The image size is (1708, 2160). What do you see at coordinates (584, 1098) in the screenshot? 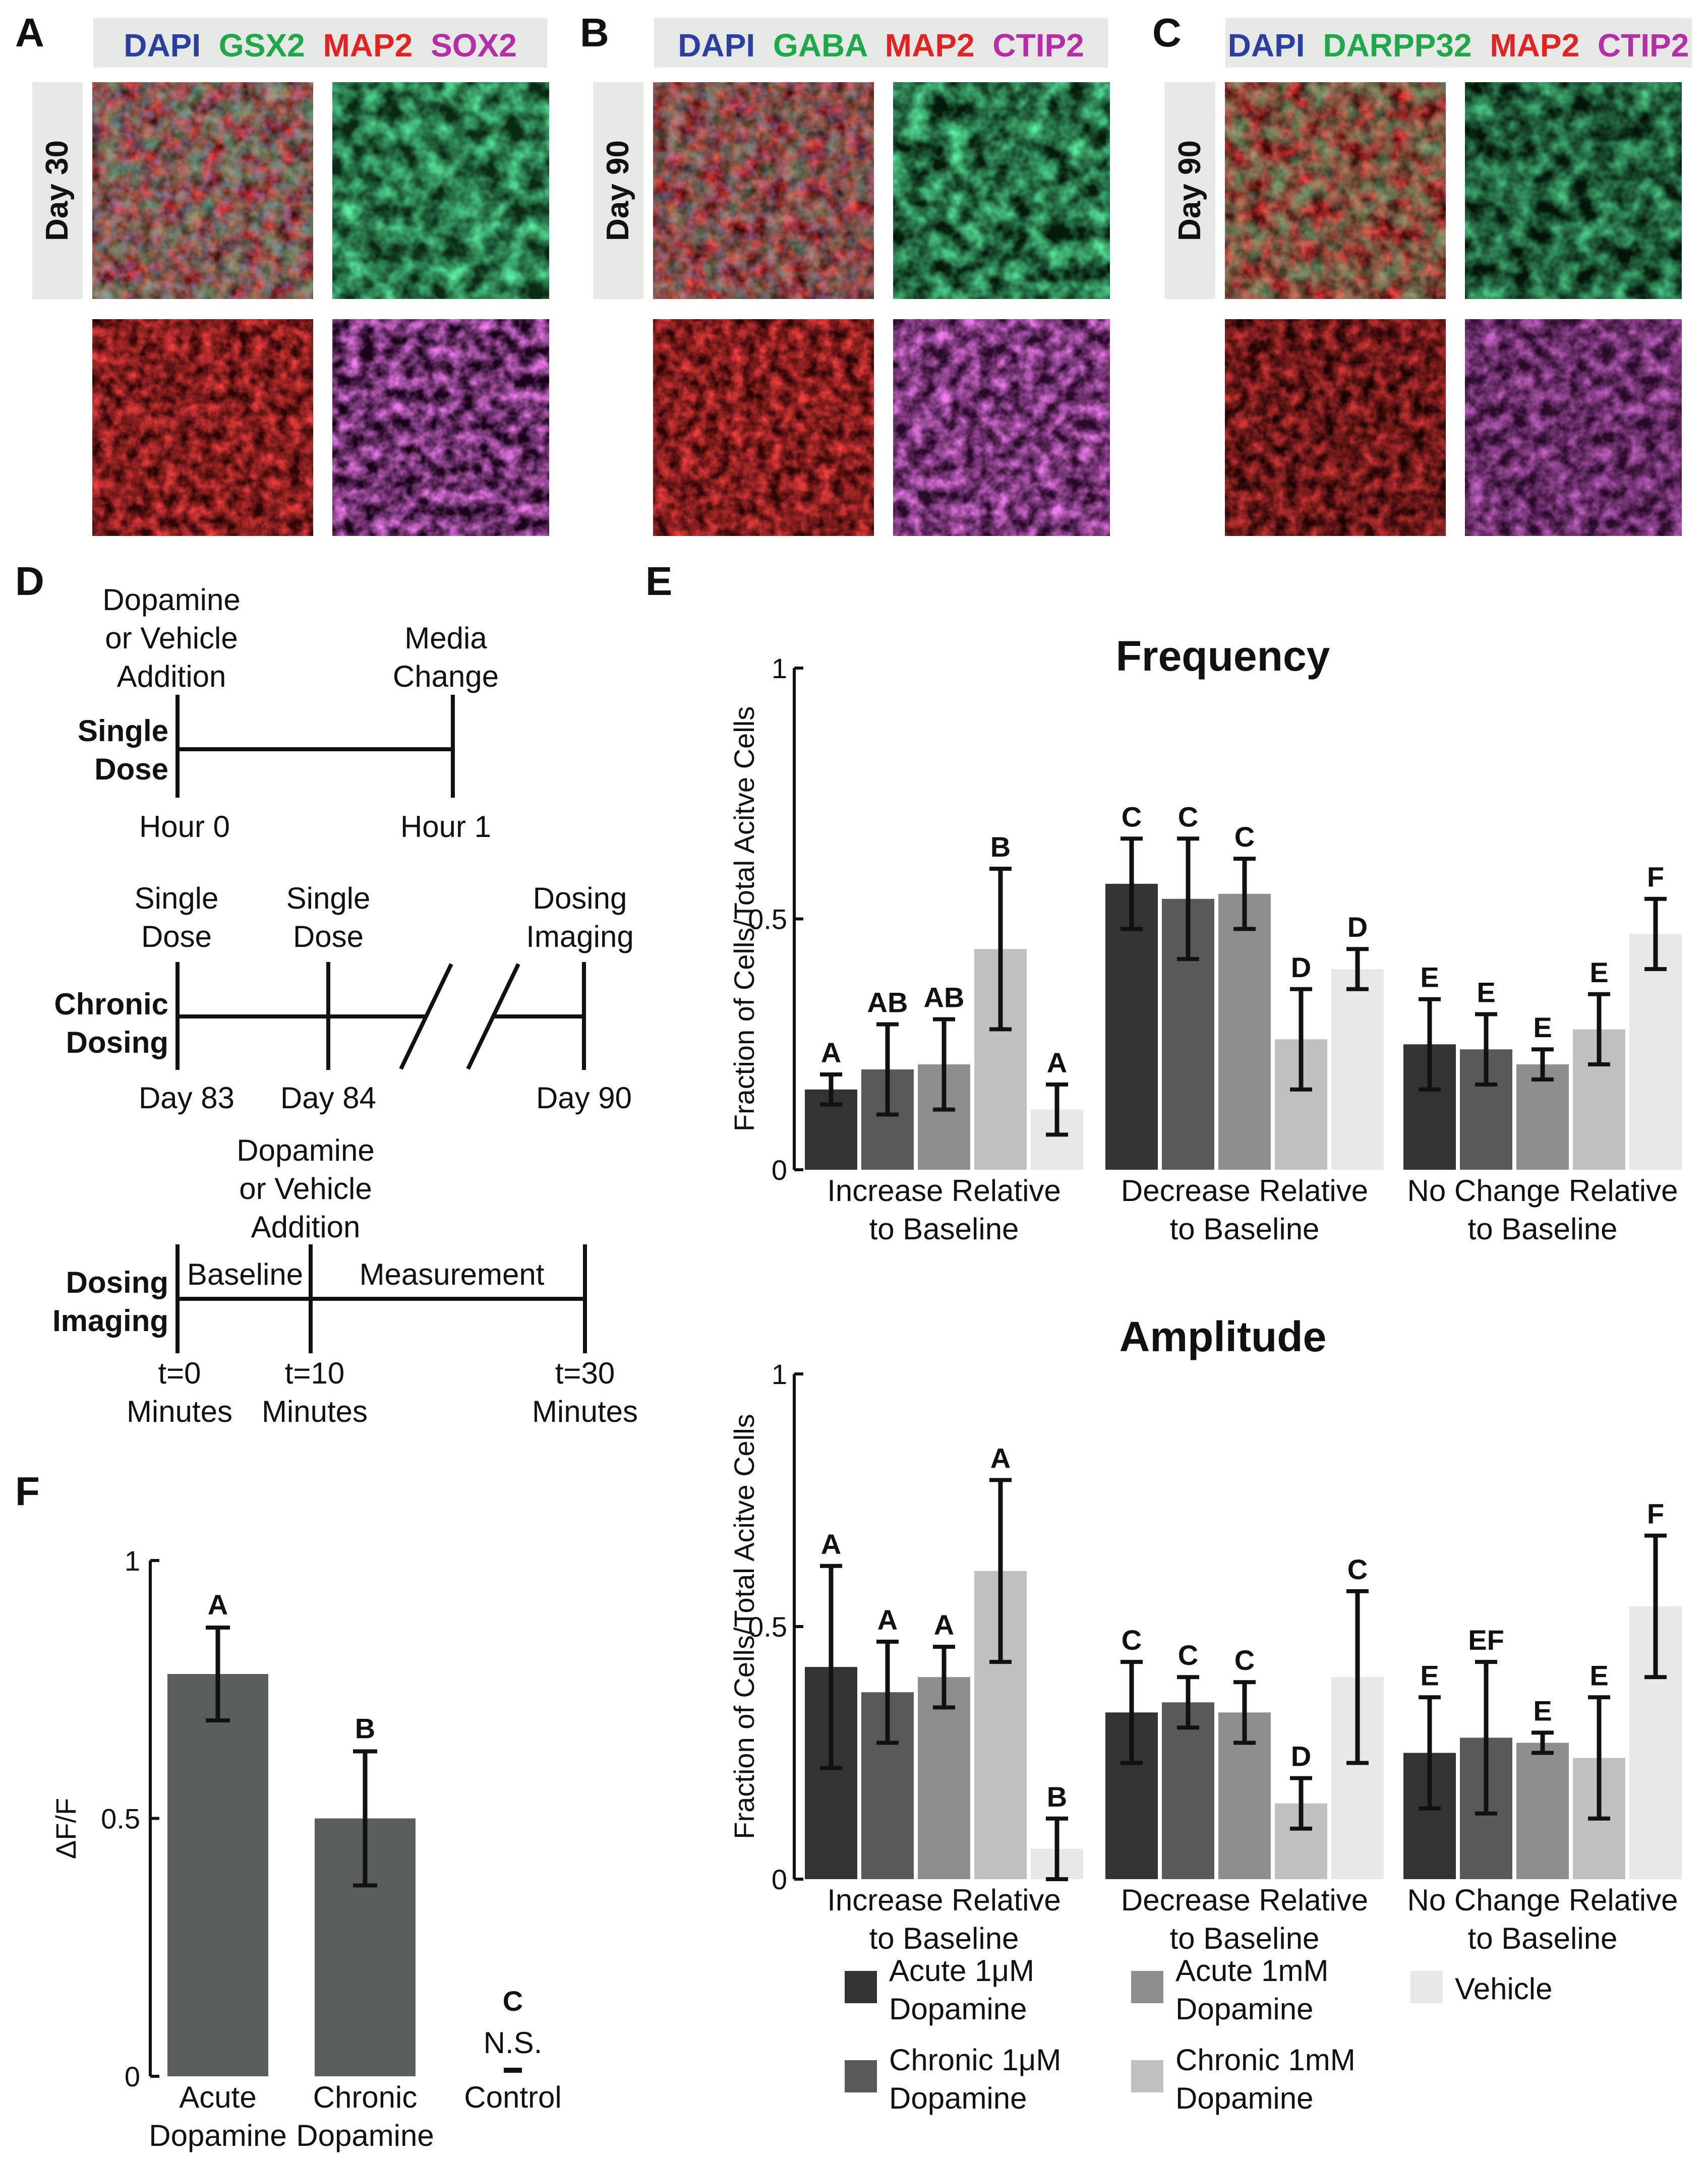
I see `chronic-t3-bottom: Day 90` at bounding box center [584, 1098].